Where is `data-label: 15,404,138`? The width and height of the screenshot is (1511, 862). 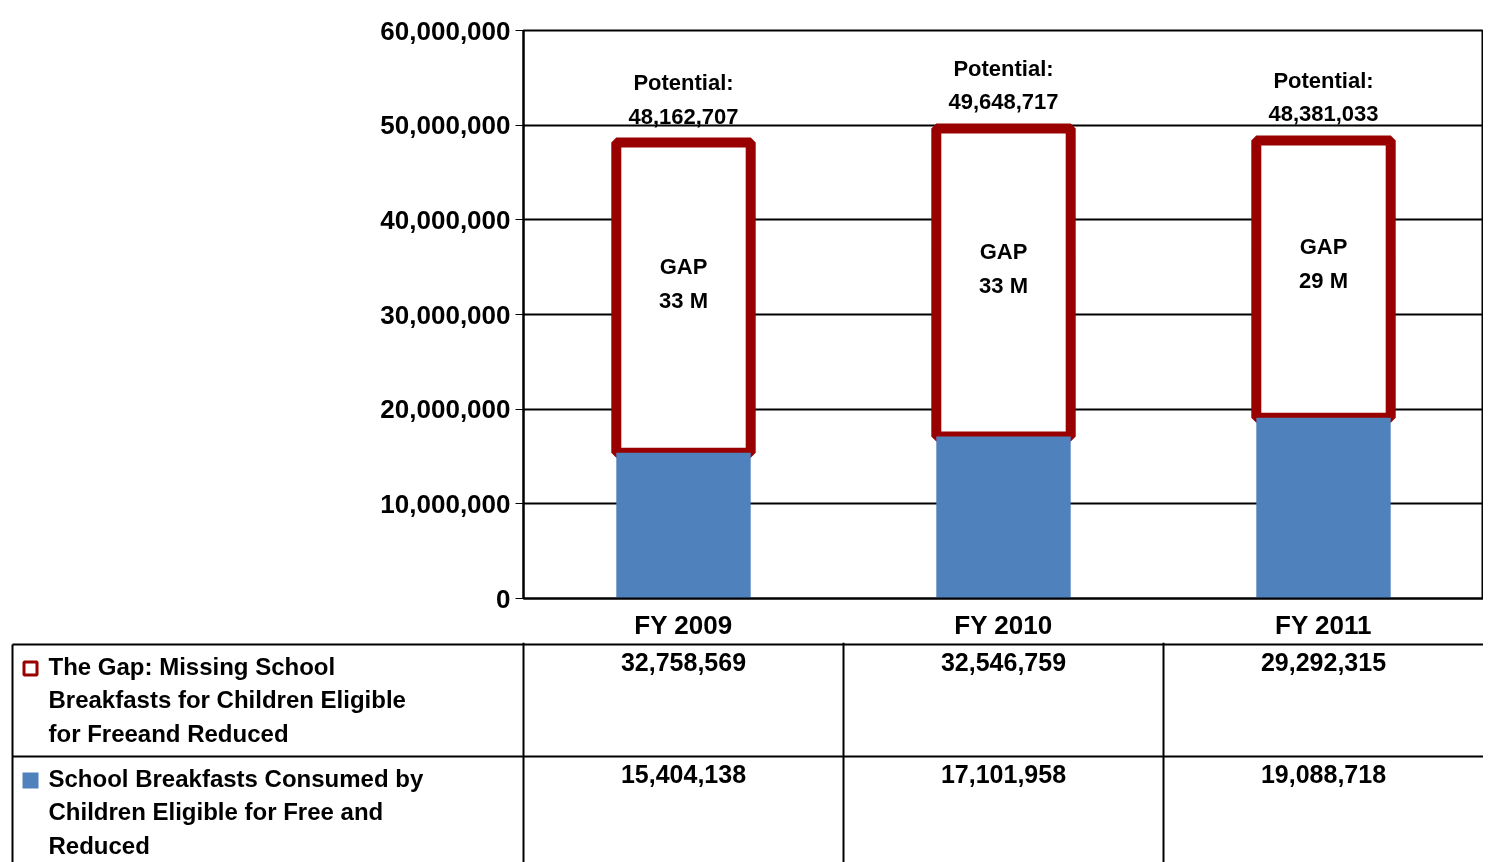
data-label: 15,404,138 is located at coordinates (683, 773).